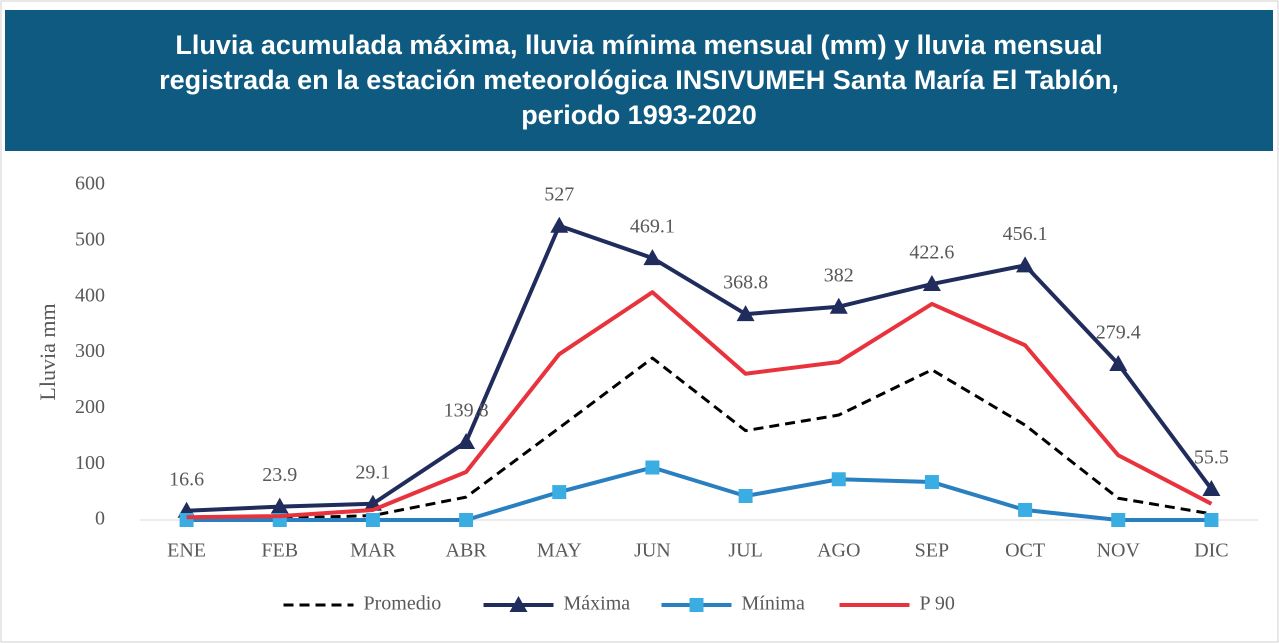 This screenshot has height=643, width=1279. I want to click on data-label: 55.5, so click(1211, 458).